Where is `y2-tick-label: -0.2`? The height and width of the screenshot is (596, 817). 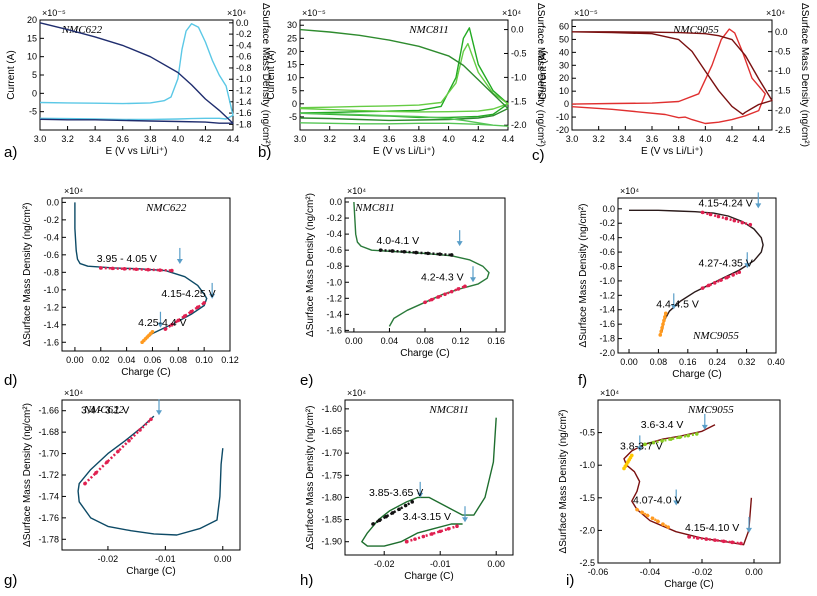 y2-tick-label: -0.2 is located at coordinates (244, 34).